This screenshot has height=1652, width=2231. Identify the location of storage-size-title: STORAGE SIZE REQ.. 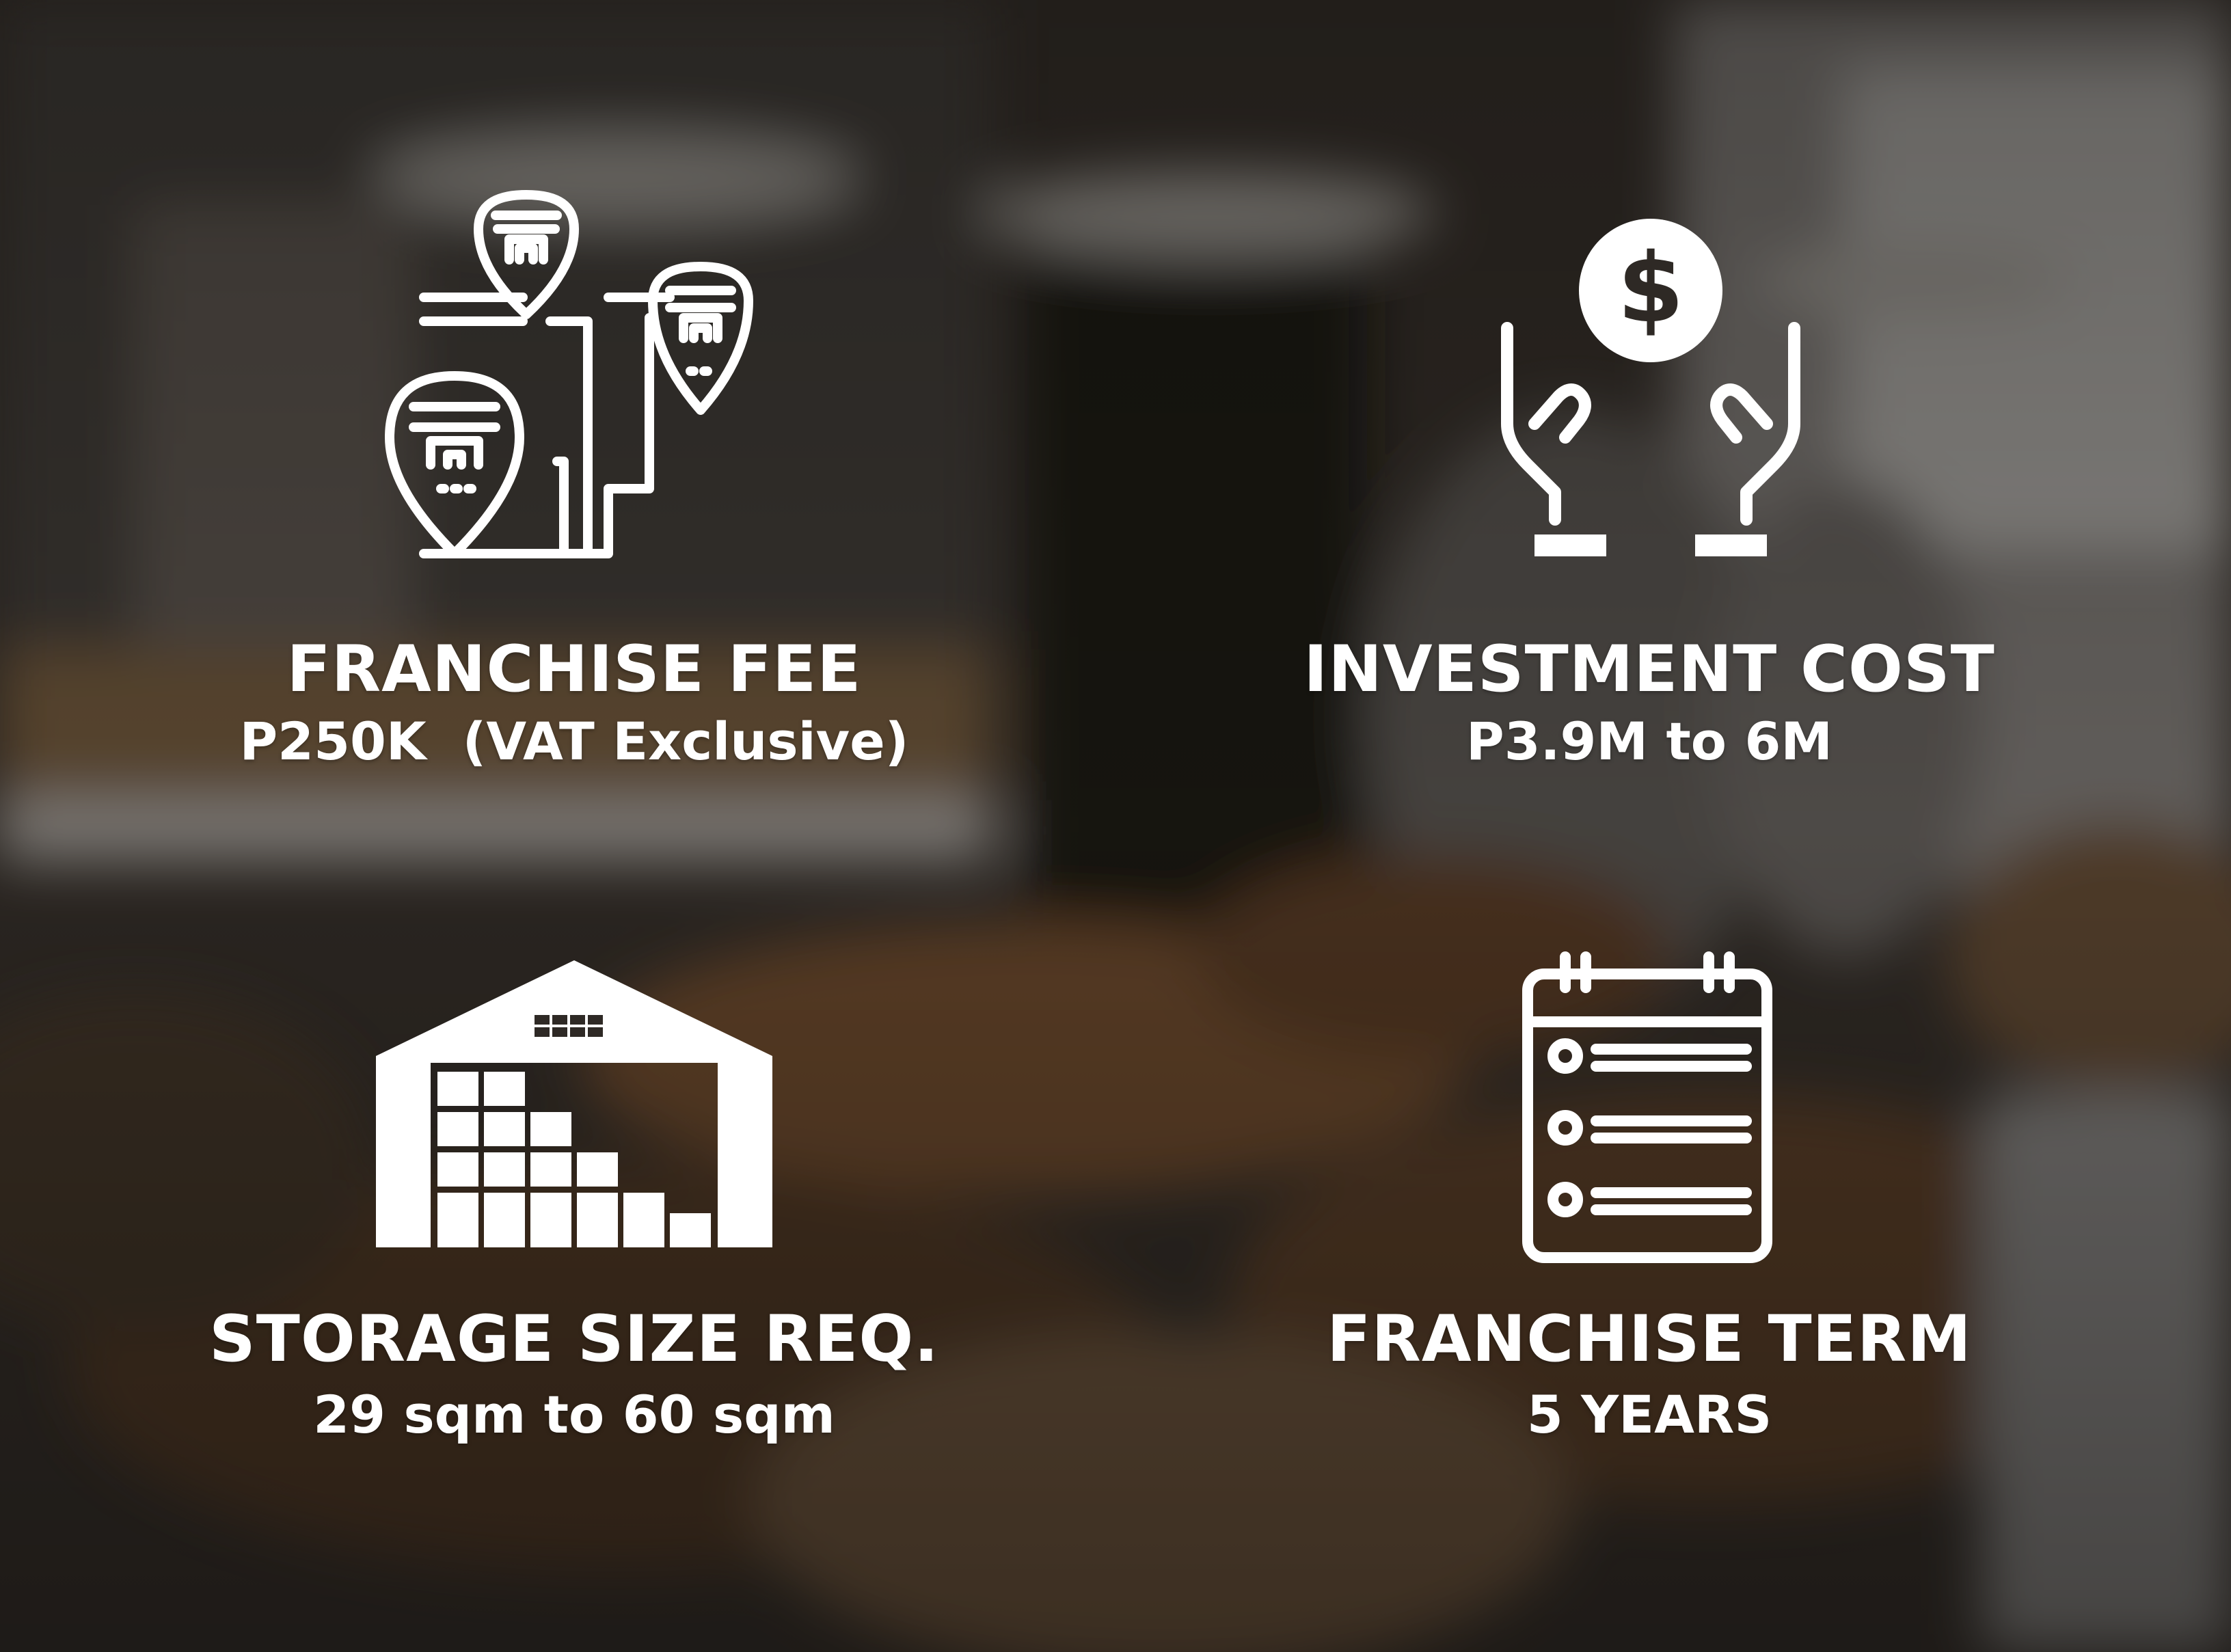
(574, 1339).